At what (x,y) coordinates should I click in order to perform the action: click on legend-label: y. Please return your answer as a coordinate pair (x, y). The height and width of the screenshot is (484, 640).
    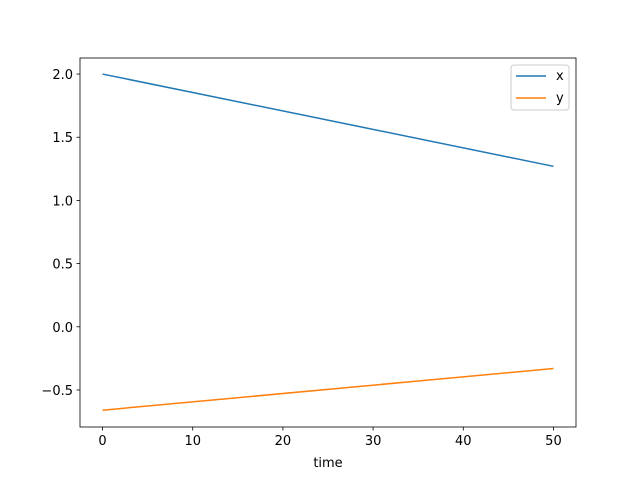
    Looking at the image, I should click on (560, 98).